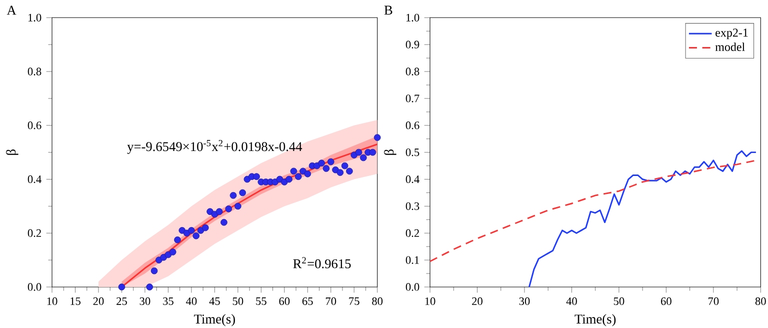 This screenshot has height=328, width=768. I want to click on x-tick-label: 75, so click(354, 301).